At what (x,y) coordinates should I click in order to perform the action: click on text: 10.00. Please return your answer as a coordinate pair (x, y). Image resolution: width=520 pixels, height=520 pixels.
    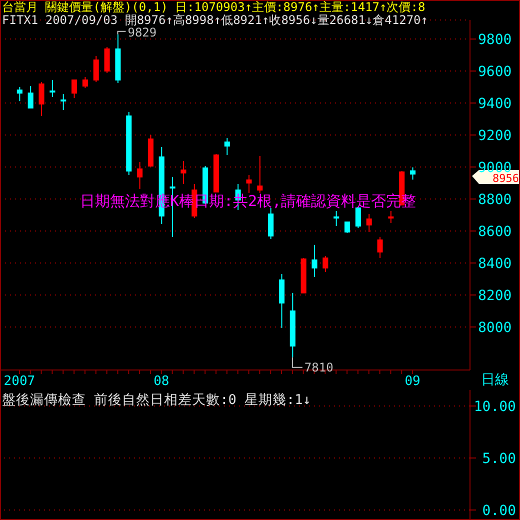
    Looking at the image, I should click on (495, 407).